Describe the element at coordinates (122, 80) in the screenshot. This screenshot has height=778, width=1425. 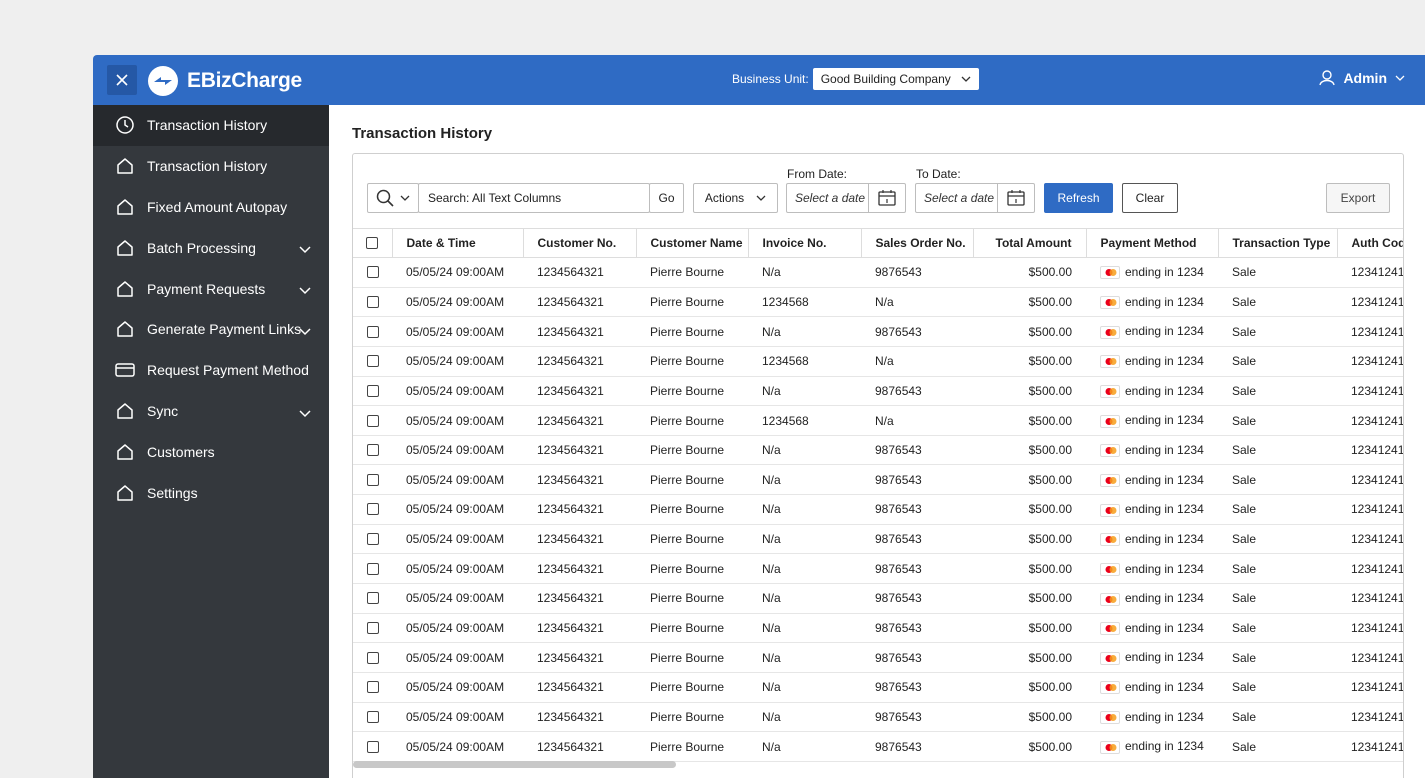
I see `close-button` at that location.